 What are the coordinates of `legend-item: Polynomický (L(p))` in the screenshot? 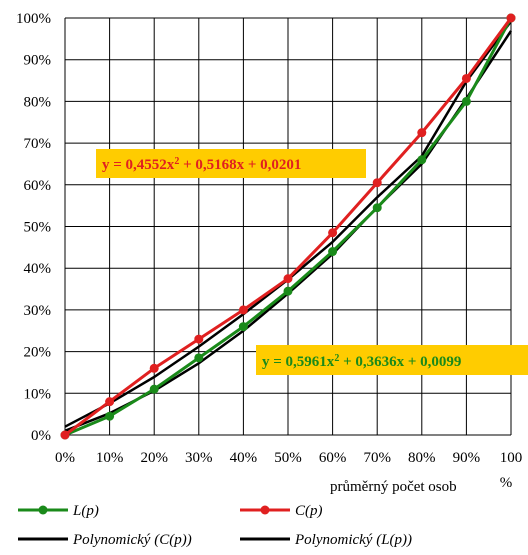 It's located at (326, 540).